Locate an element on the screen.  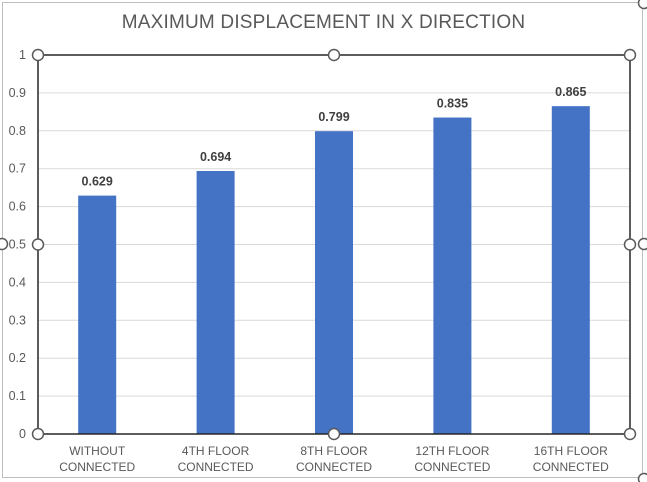
x-tick-label: 16TH FLOOR is located at coordinates (571, 451).